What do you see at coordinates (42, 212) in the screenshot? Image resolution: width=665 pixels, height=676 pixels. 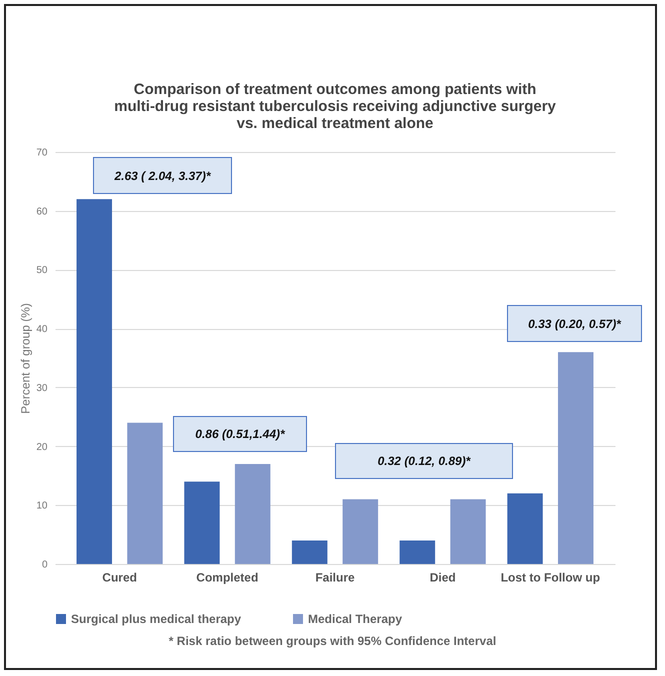 I see `y-tick-label: 60` at bounding box center [42, 212].